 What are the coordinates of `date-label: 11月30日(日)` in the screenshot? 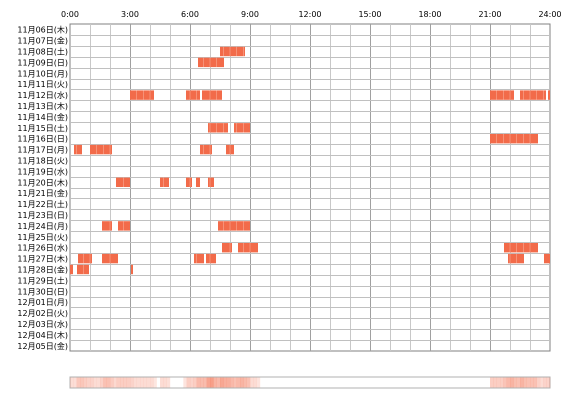 It's located at (42, 291).